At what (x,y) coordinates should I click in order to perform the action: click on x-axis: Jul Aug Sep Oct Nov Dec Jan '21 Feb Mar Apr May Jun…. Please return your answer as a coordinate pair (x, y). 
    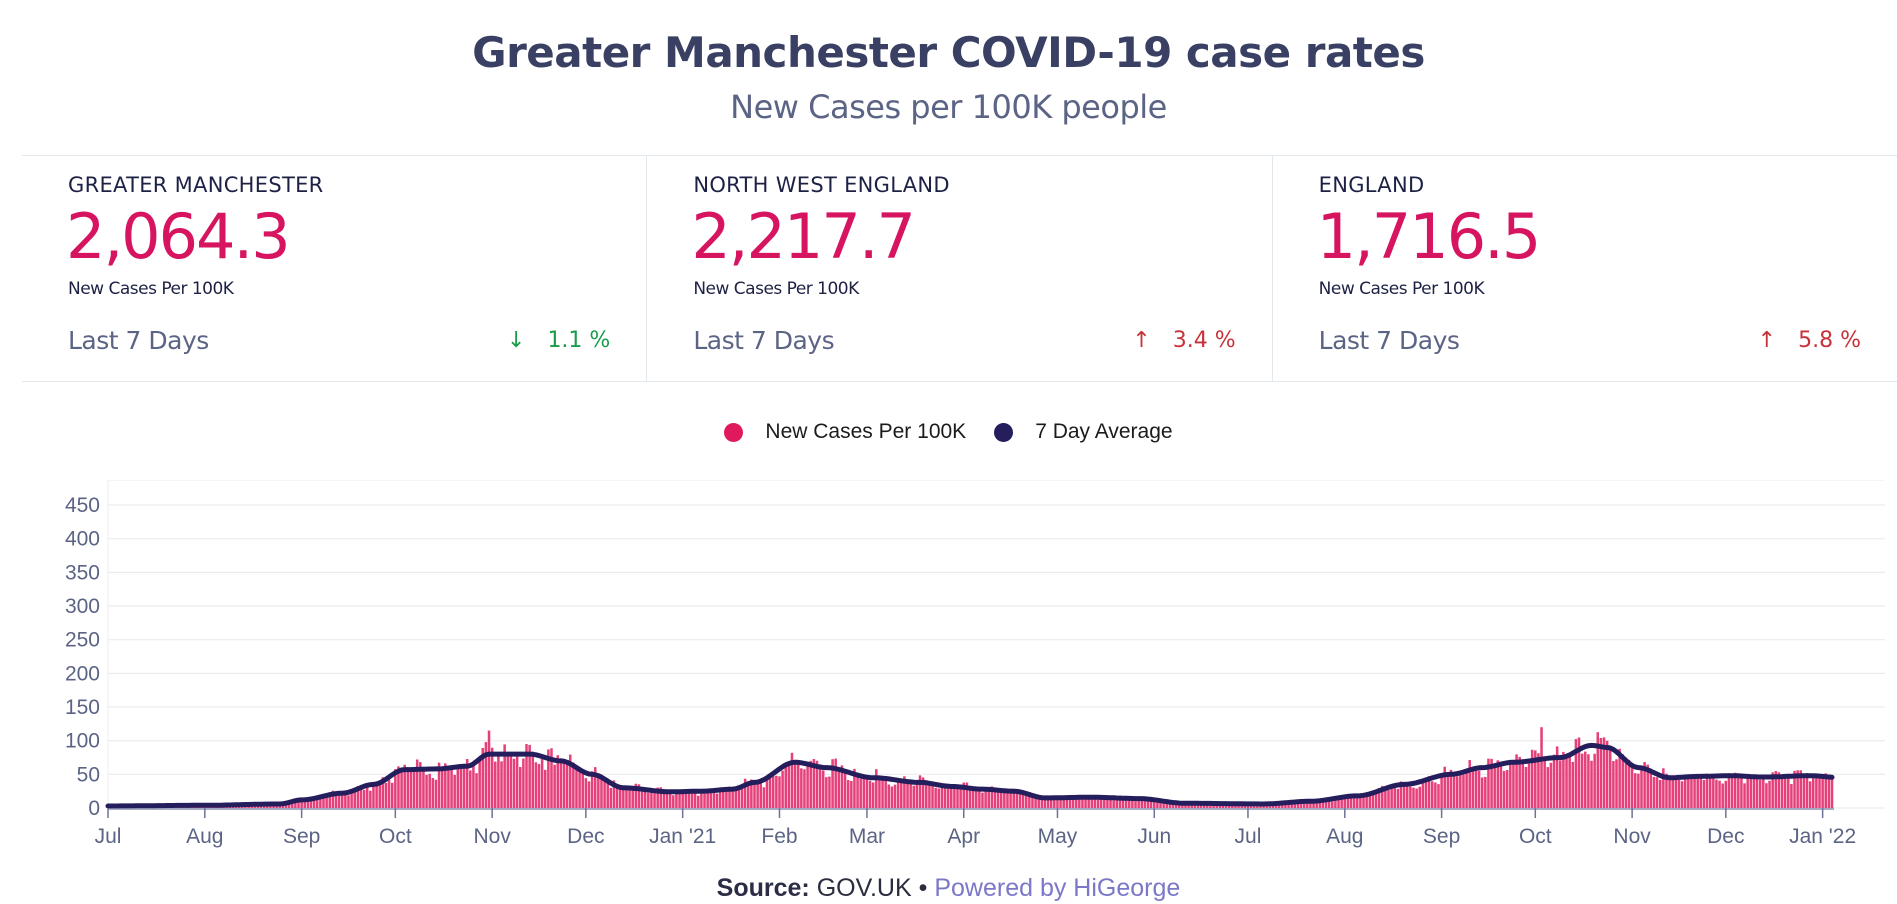
    Looking at the image, I should click on (975, 828).